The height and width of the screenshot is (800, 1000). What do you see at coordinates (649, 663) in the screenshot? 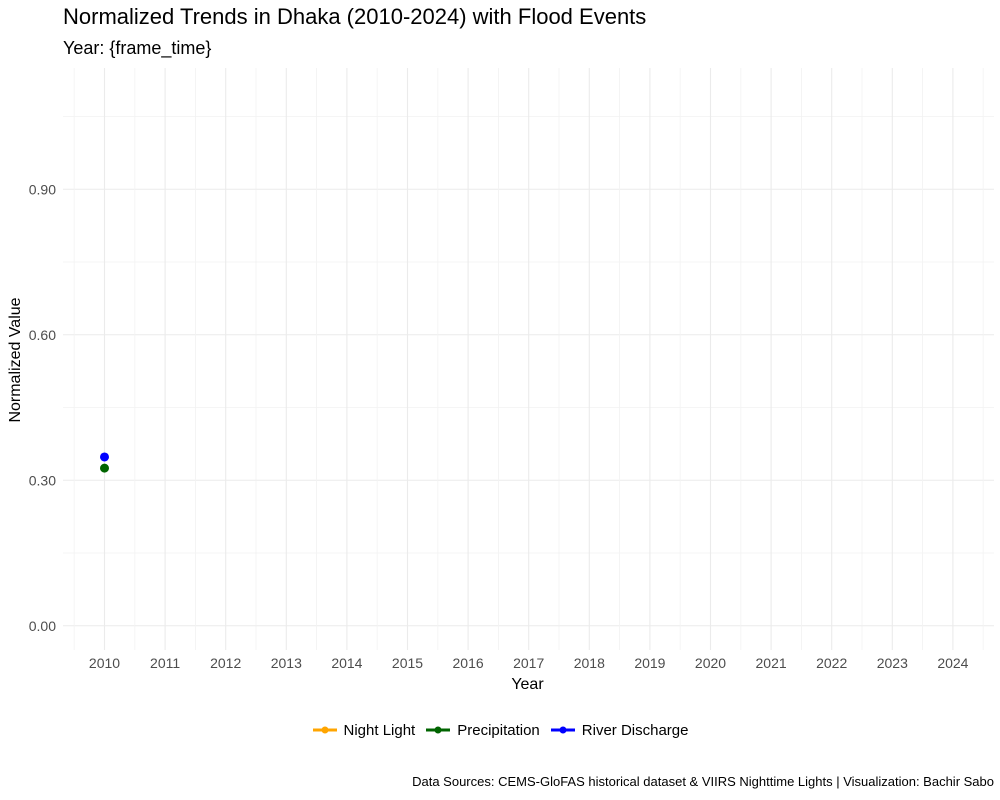
I see `x-tick-label: 2019` at bounding box center [649, 663].